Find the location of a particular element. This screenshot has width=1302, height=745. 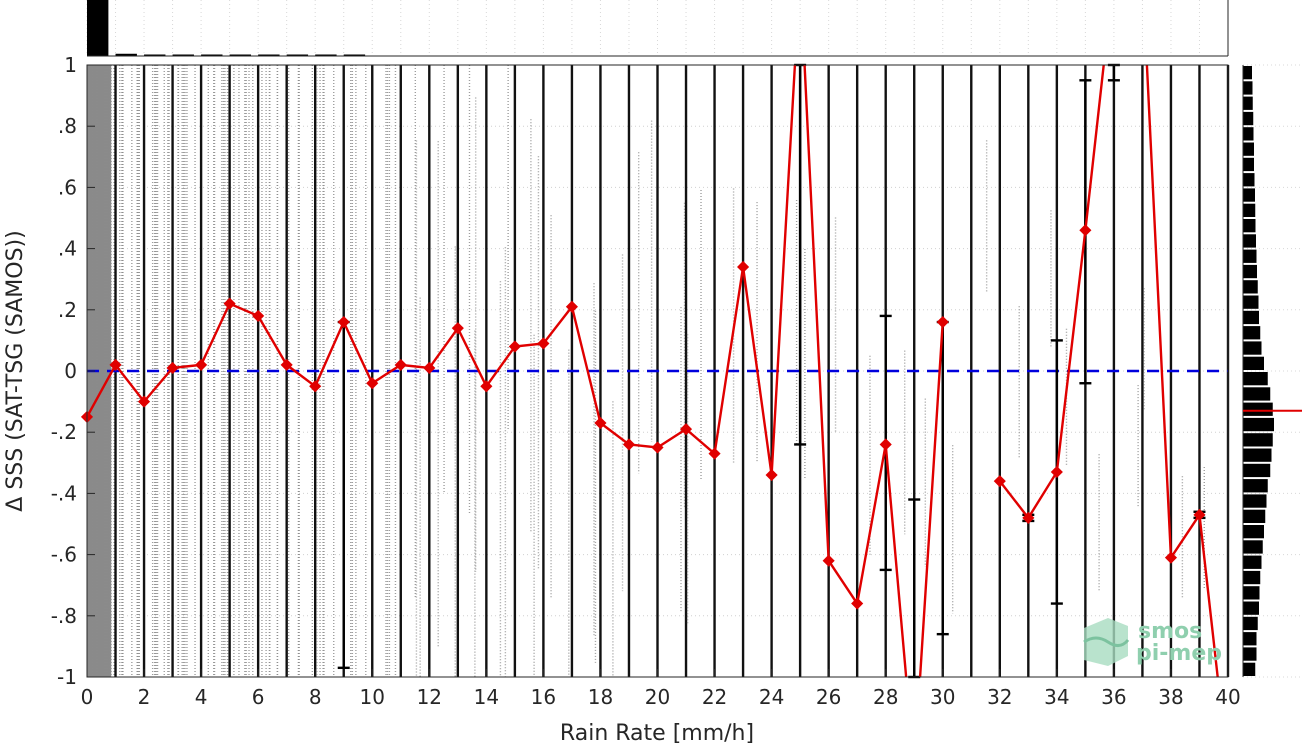

x-tick-label: 38 is located at coordinates (1170, 697).